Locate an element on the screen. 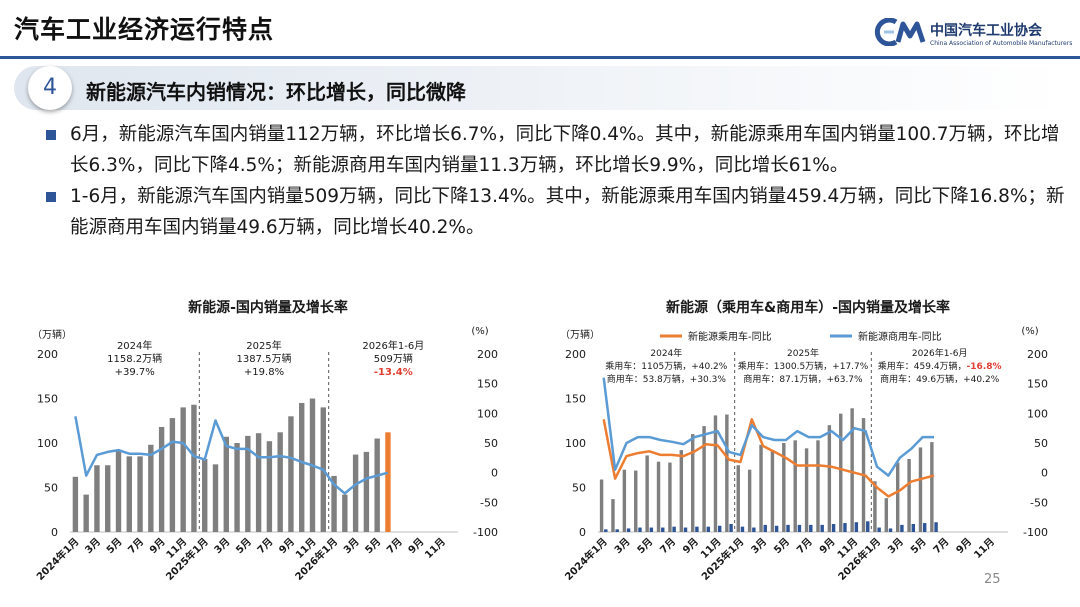 The height and width of the screenshot is (607, 1080). legend-label: 新能源商用车-同比 is located at coordinates (900, 336).